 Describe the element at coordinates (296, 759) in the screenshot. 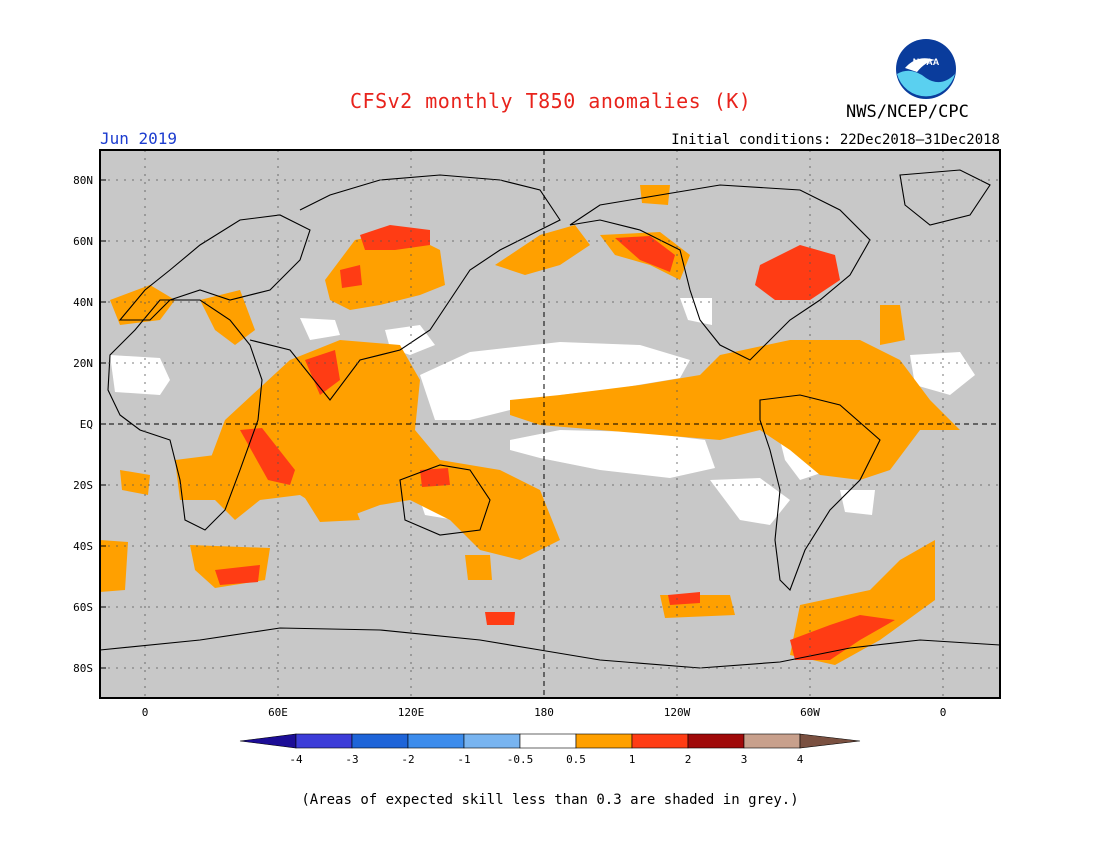

I see `colorbar-label: -4` at that location.